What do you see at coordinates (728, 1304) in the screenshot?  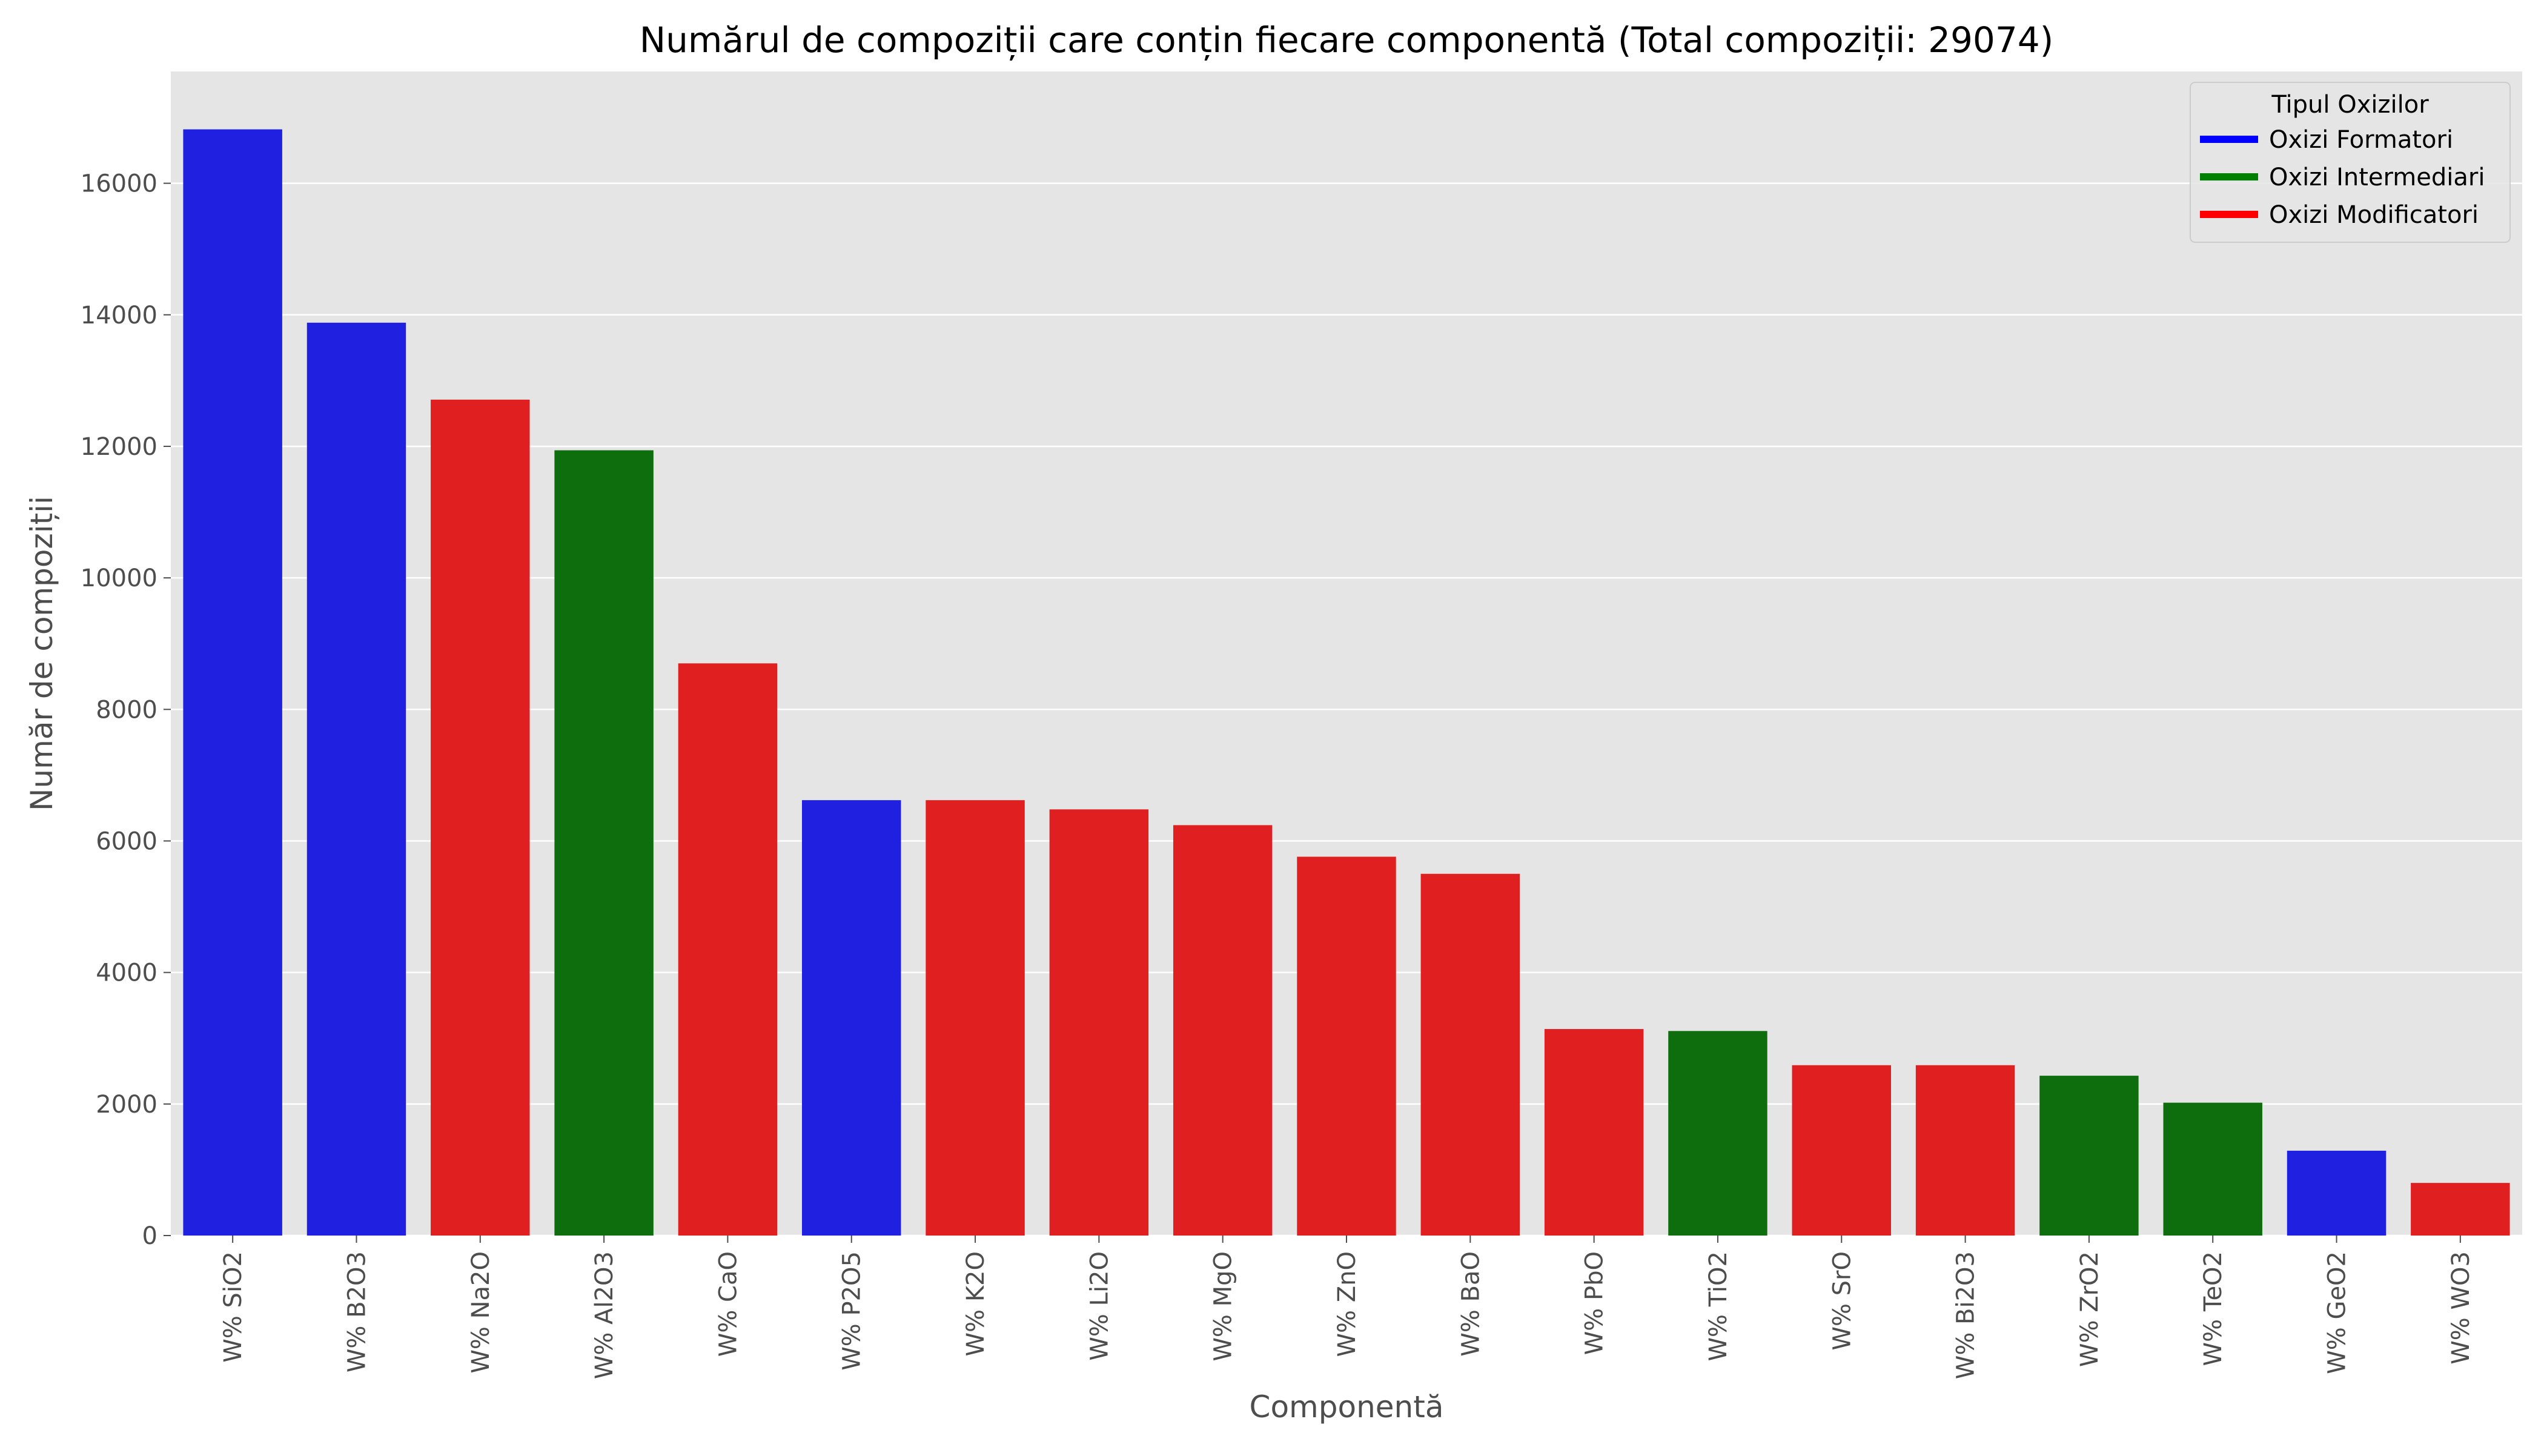 I see `x-tick-label: W% CaO` at bounding box center [728, 1304].